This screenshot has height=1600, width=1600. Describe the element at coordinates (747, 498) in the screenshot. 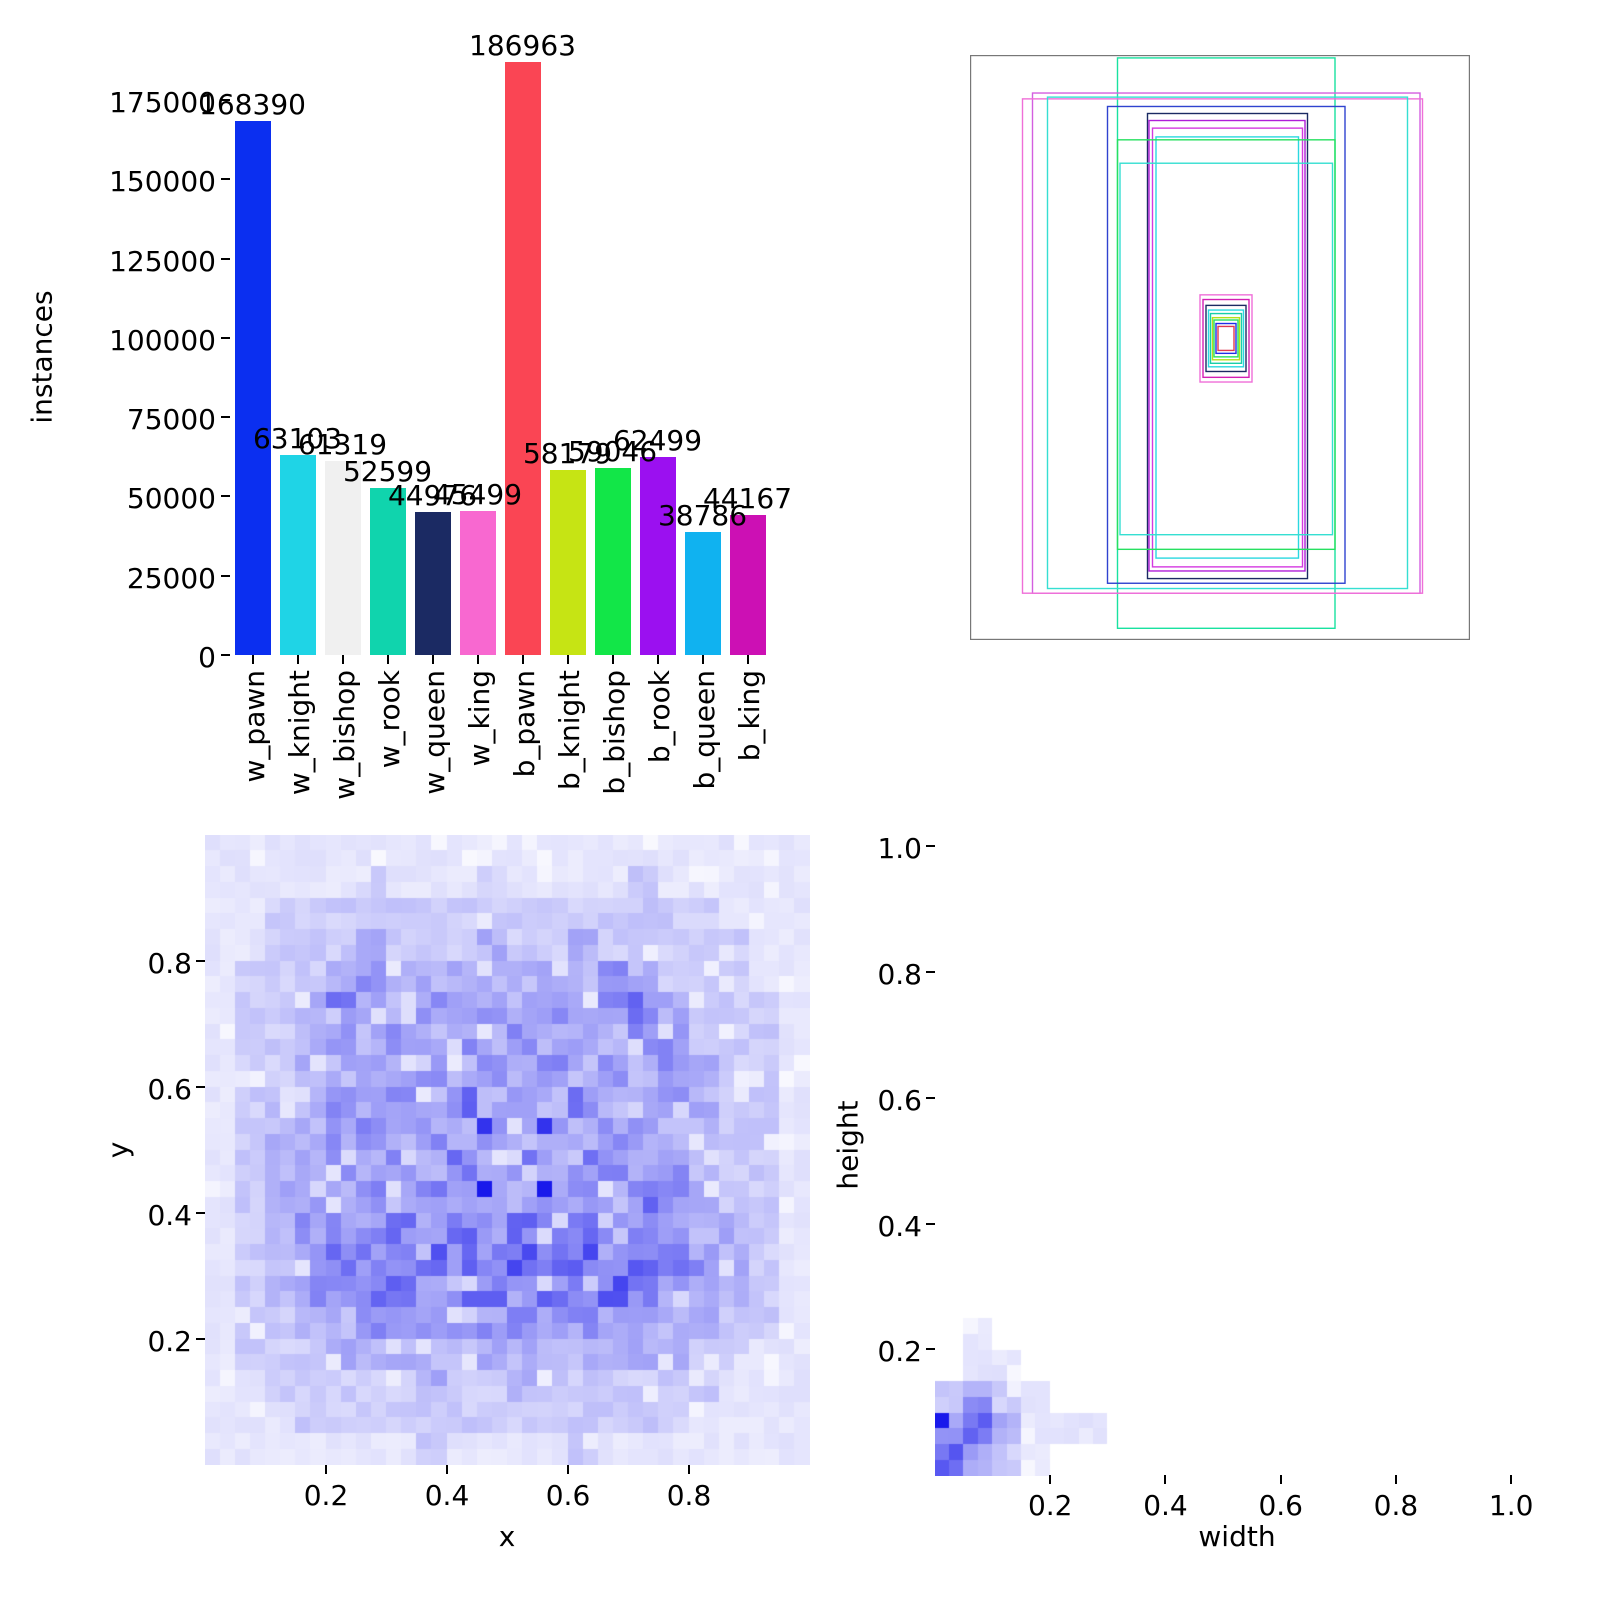

I see `bar-value-label: 44167` at that location.